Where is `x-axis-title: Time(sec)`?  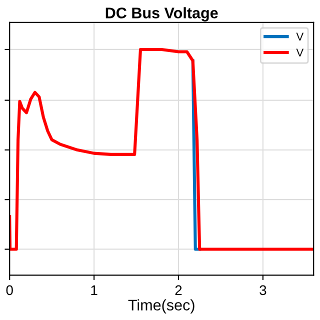 x-axis-title: Time(sec) is located at coordinates (161, 306).